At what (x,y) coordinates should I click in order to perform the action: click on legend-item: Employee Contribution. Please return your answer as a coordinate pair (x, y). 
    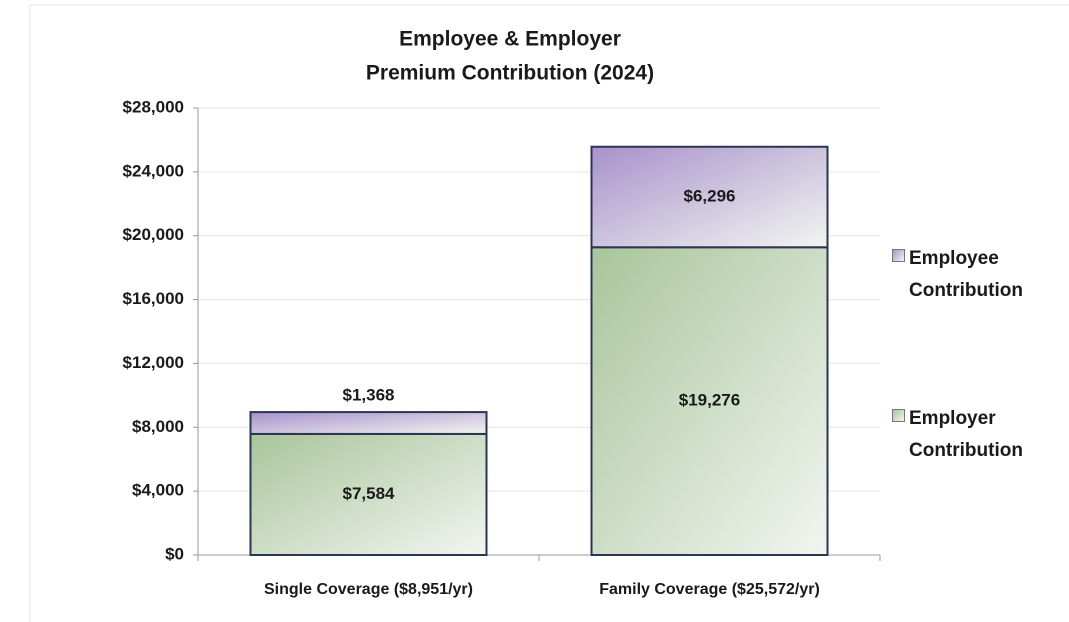
    Looking at the image, I should click on (977, 275).